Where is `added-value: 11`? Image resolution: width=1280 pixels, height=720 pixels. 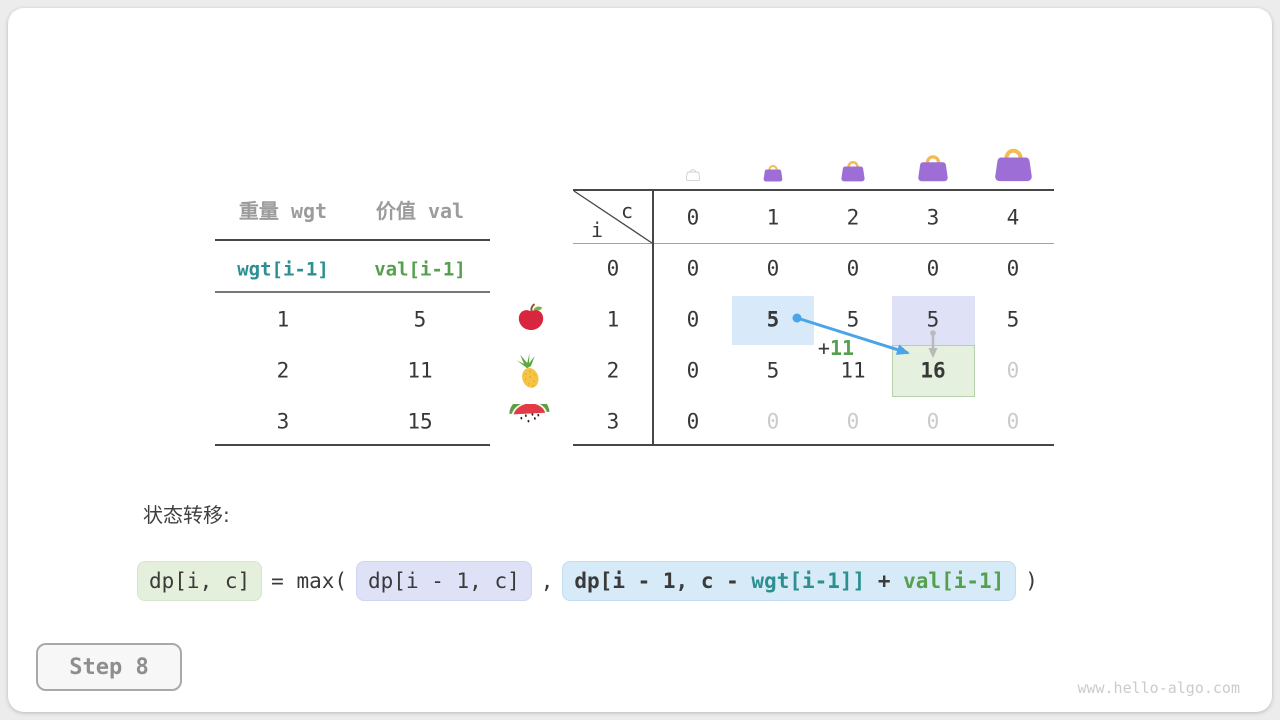 added-value: 11 is located at coordinates (842, 348).